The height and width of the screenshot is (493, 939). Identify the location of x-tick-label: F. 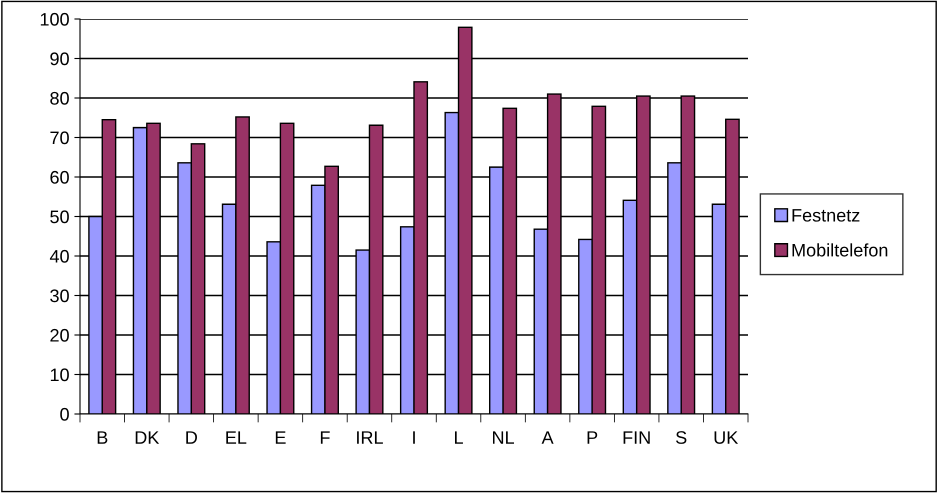
(325, 437).